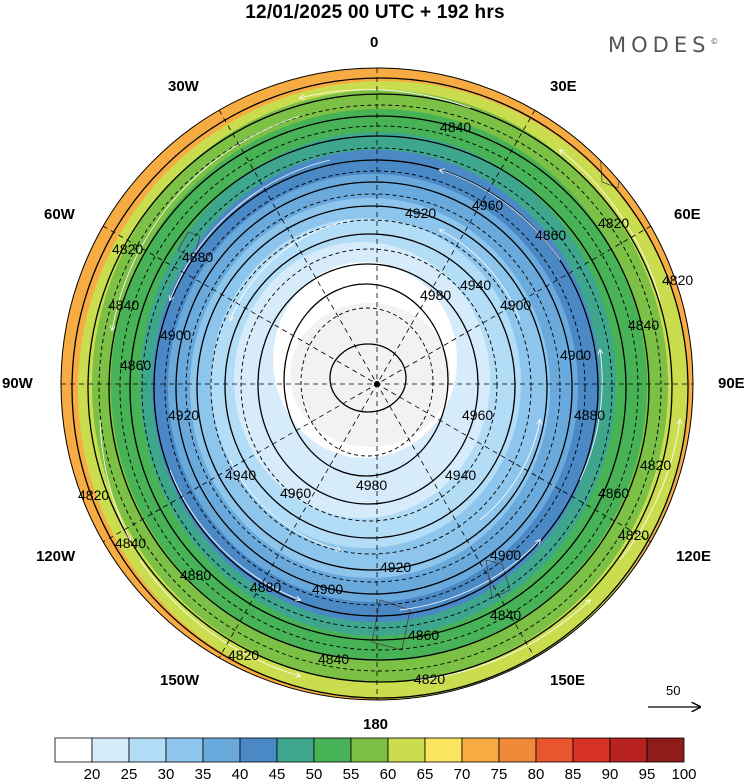 This screenshot has width=750, height=783. What do you see at coordinates (647, 774) in the screenshot?
I see `colorbar-tick: 95` at bounding box center [647, 774].